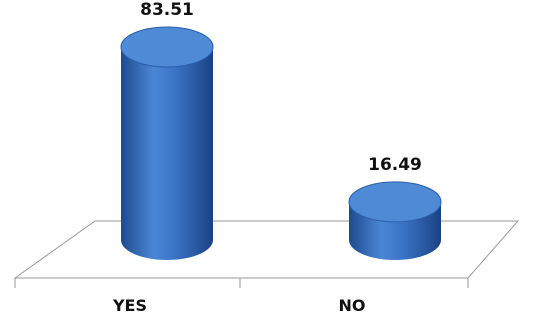 This screenshot has height=321, width=539. I want to click on bar-yes, so click(167, 143).